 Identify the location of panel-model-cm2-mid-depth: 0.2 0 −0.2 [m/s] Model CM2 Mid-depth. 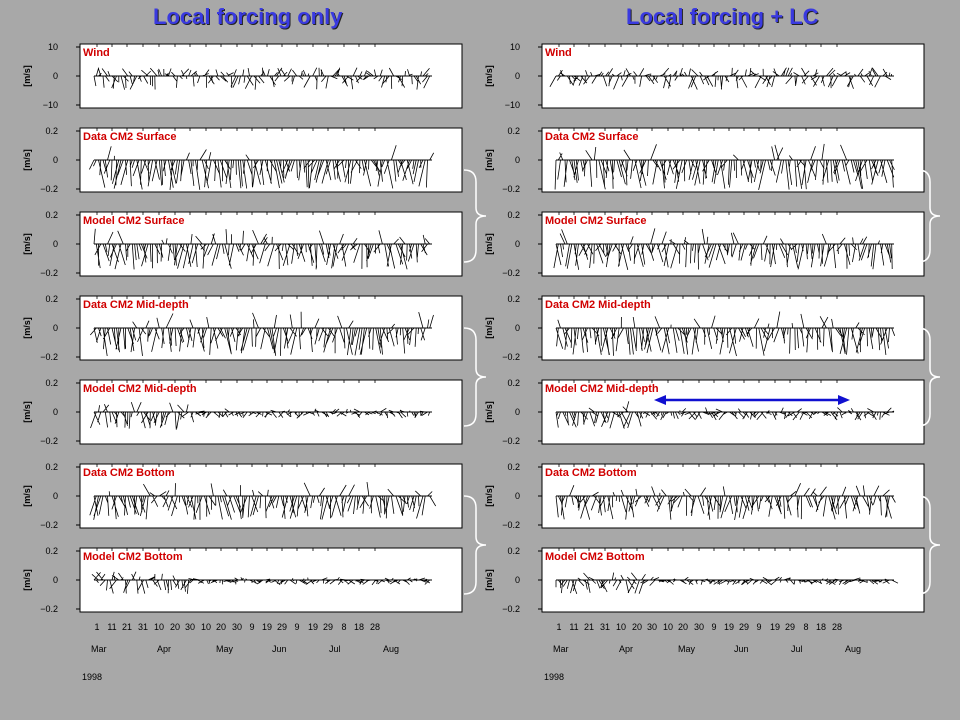
(242, 412).